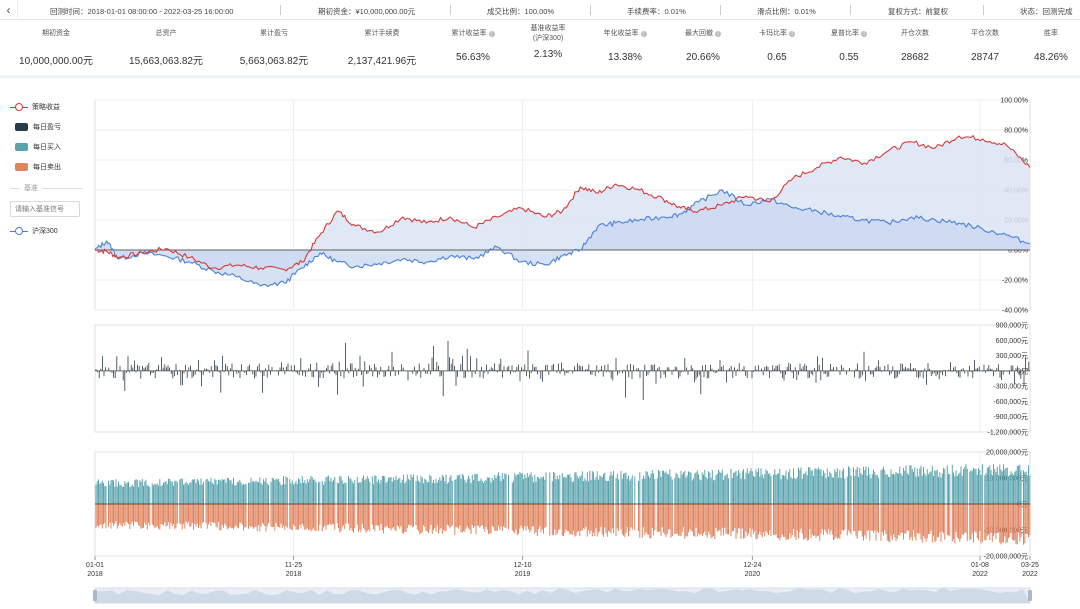 The width and height of the screenshot is (1080, 609). I want to click on chart-legend: 策略收益 每日盈亏 每日买入 每日卖出 基准 沪深300, so click(46, 169).